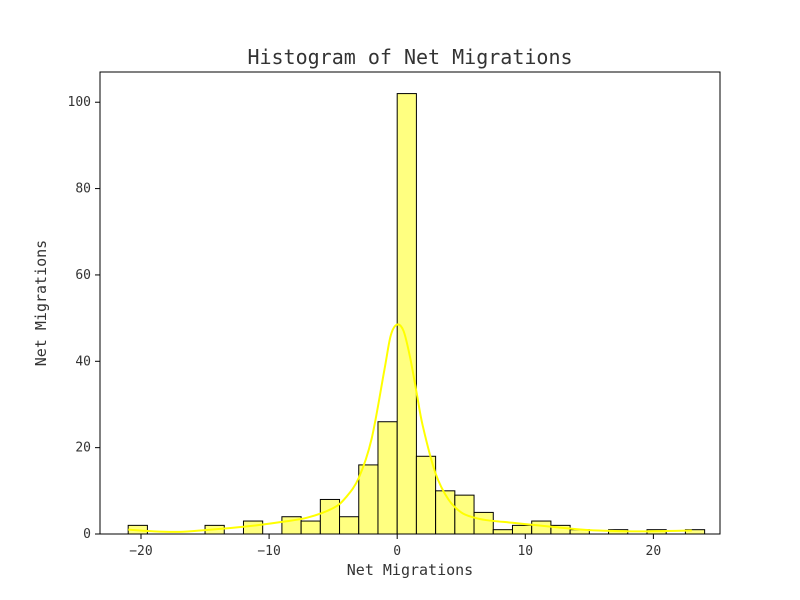 The height and width of the screenshot is (600, 800). What do you see at coordinates (409, 57) in the screenshot?
I see `chart-title: Histogram of Net Migrations` at bounding box center [409, 57].